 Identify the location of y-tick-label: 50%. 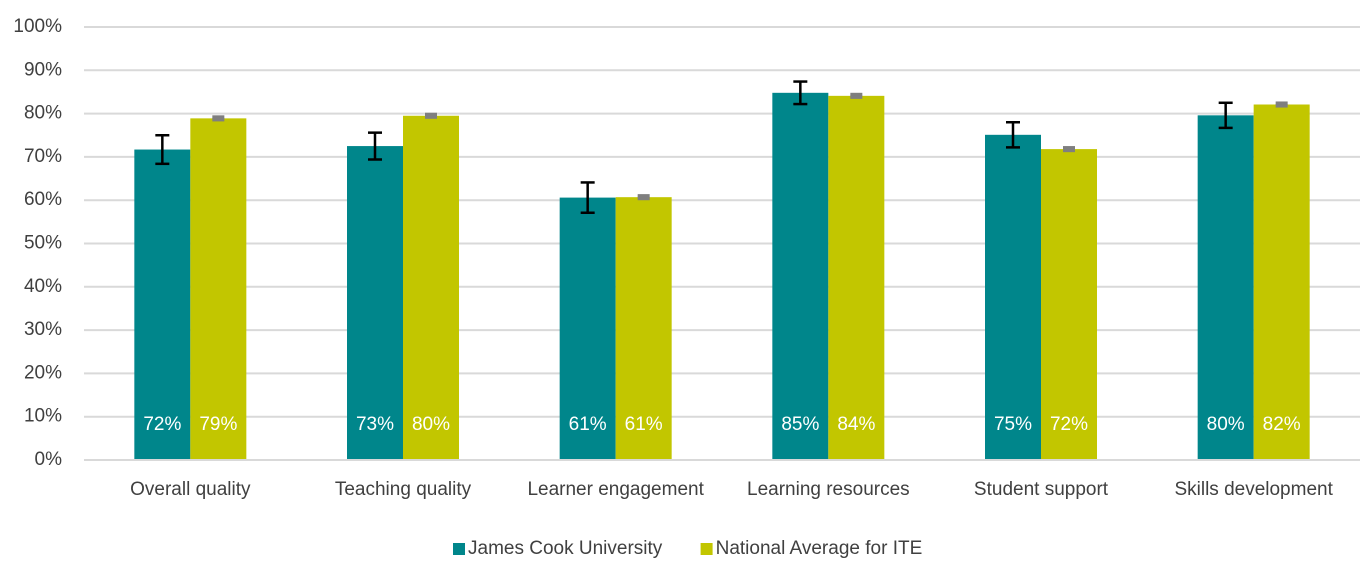
(43, 243).